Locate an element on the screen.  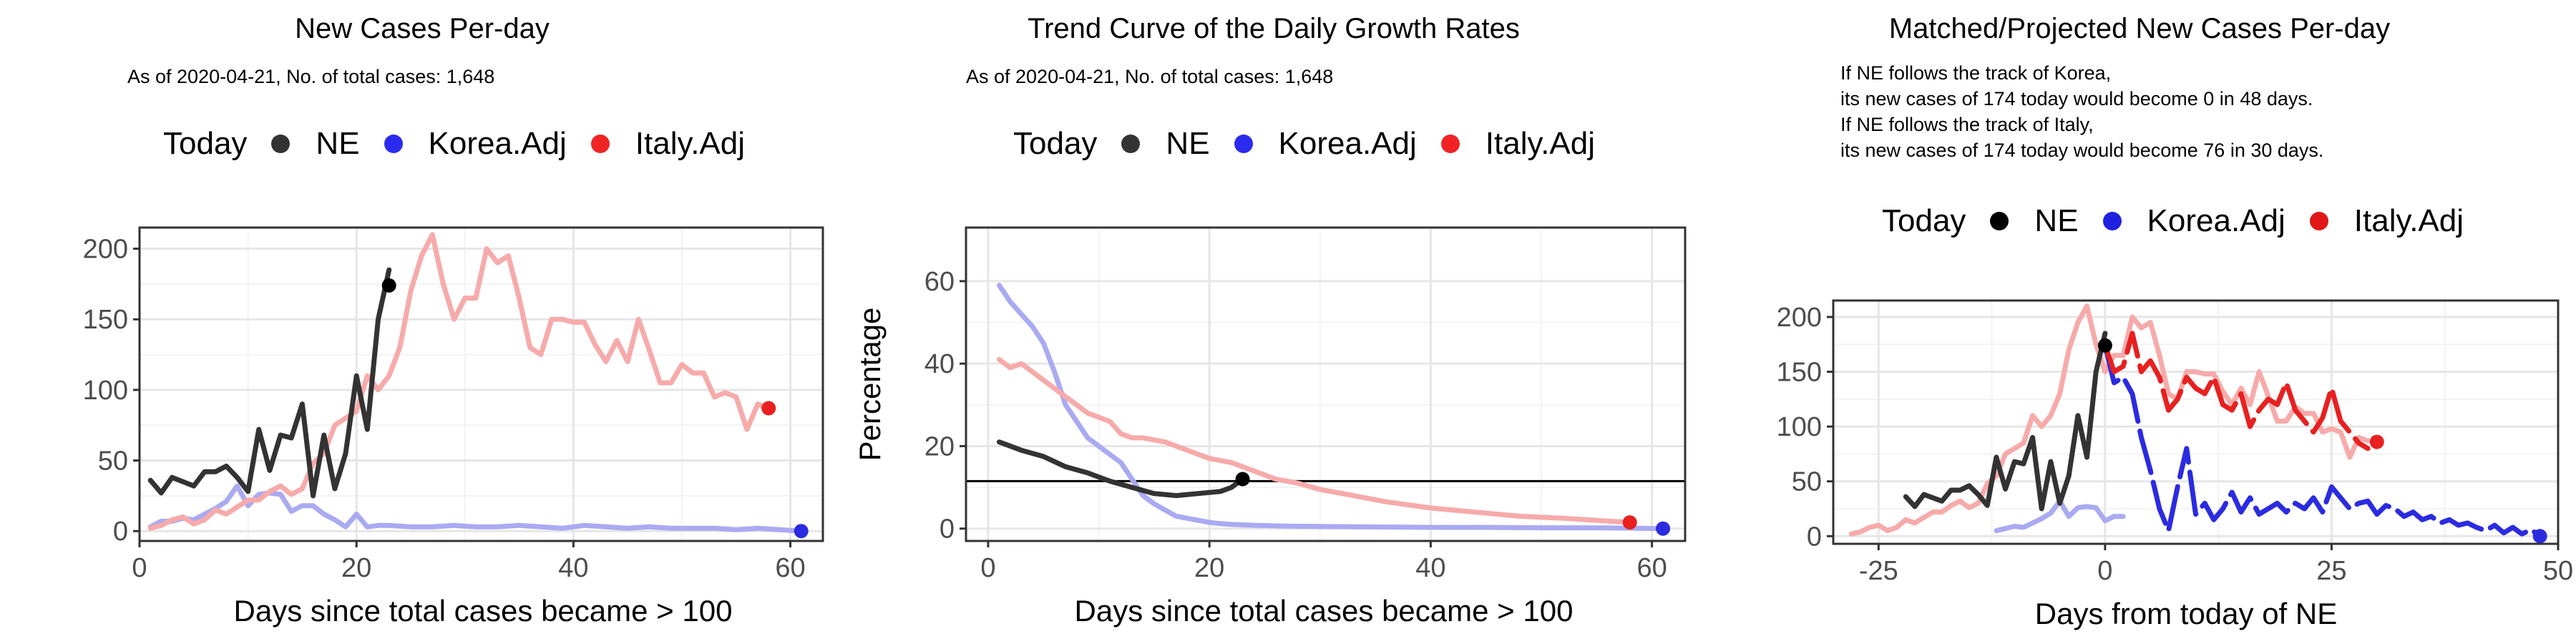
y-axis-title: Percentage is located at coordinates (870, 385).